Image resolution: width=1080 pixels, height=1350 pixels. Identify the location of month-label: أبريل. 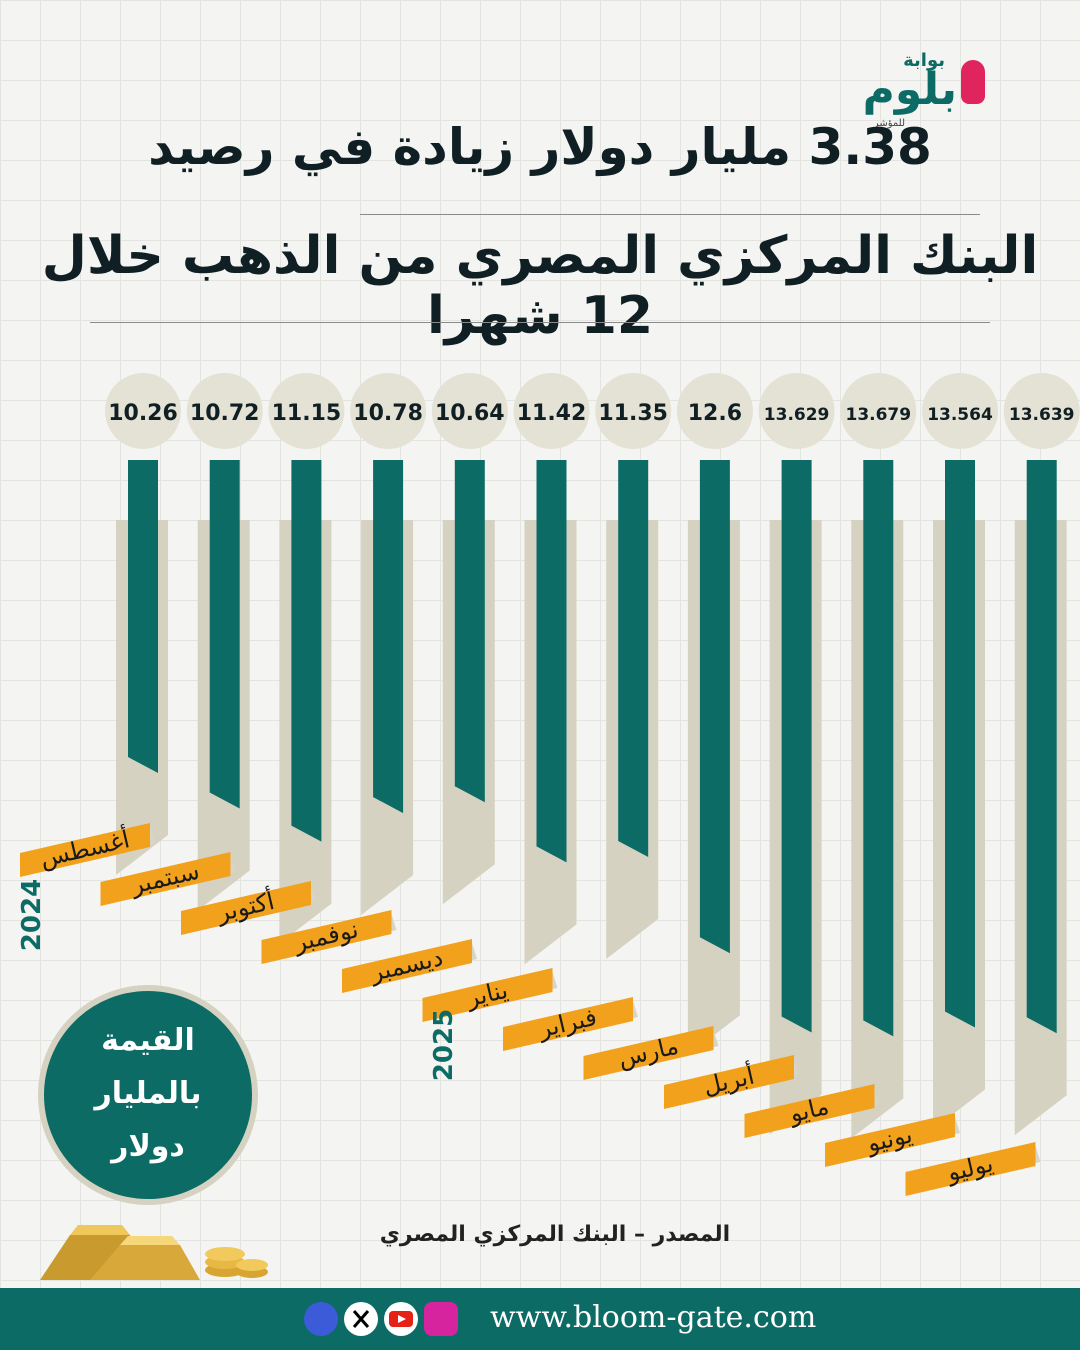
(728, 1080).